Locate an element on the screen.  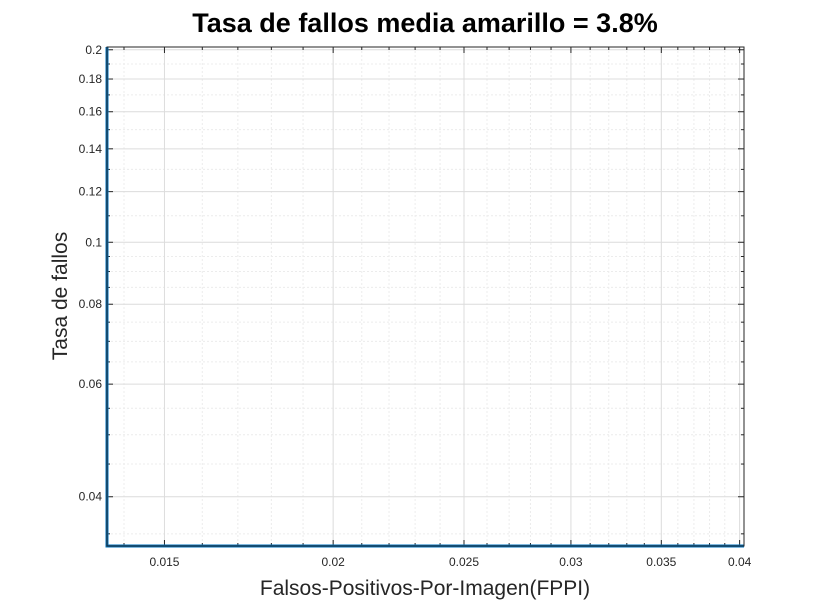
x-tick-labels: 0.015 0.02 0.025 0.03 0.035 0.04 is located at coordinates (450, 562).